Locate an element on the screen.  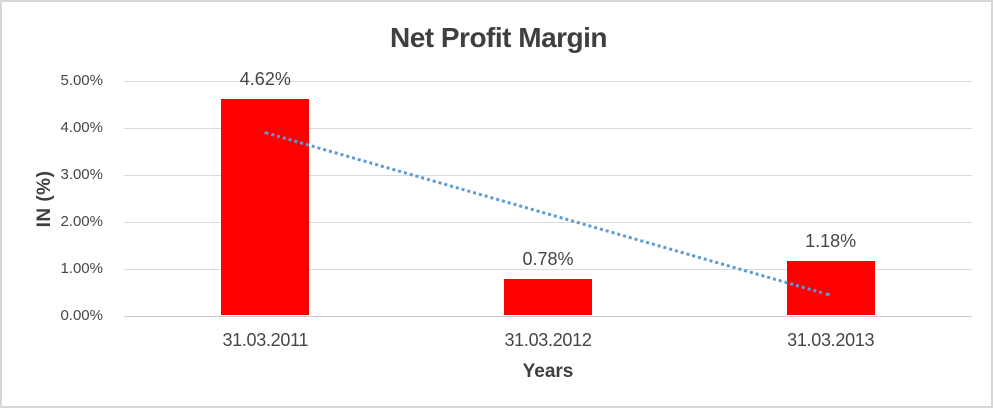
bar-data-label: 1.18% is located at coordinates (831, 241).